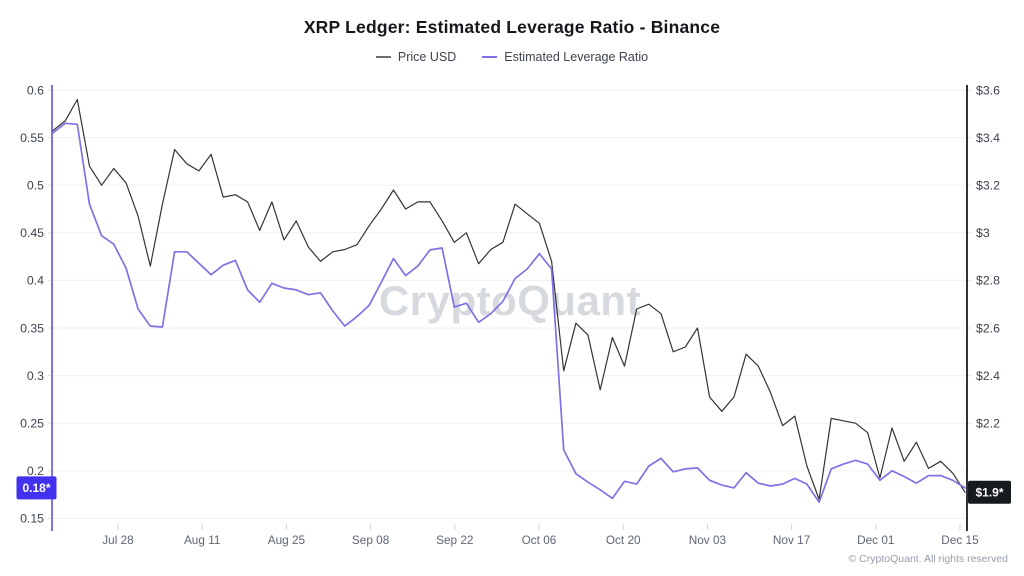 This screenshot has width=1024, height=576. Describe the element at coordinates (490, 57) in the screenshot. I see `leverage-line-swatch-icon` at that location.